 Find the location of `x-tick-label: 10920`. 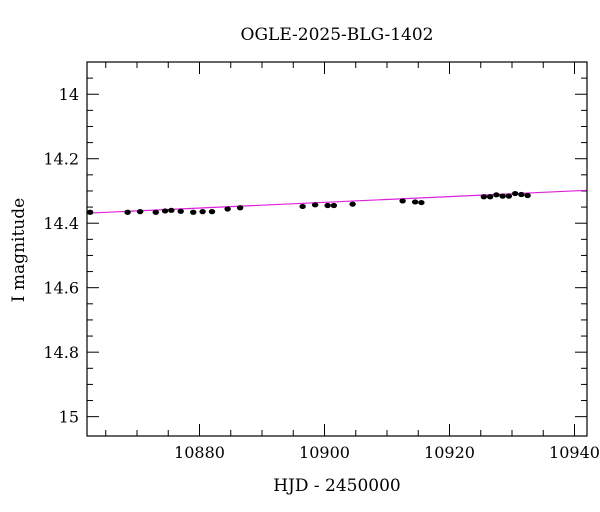

x-tick-label: 10920 is located at coordinates (449, 452).